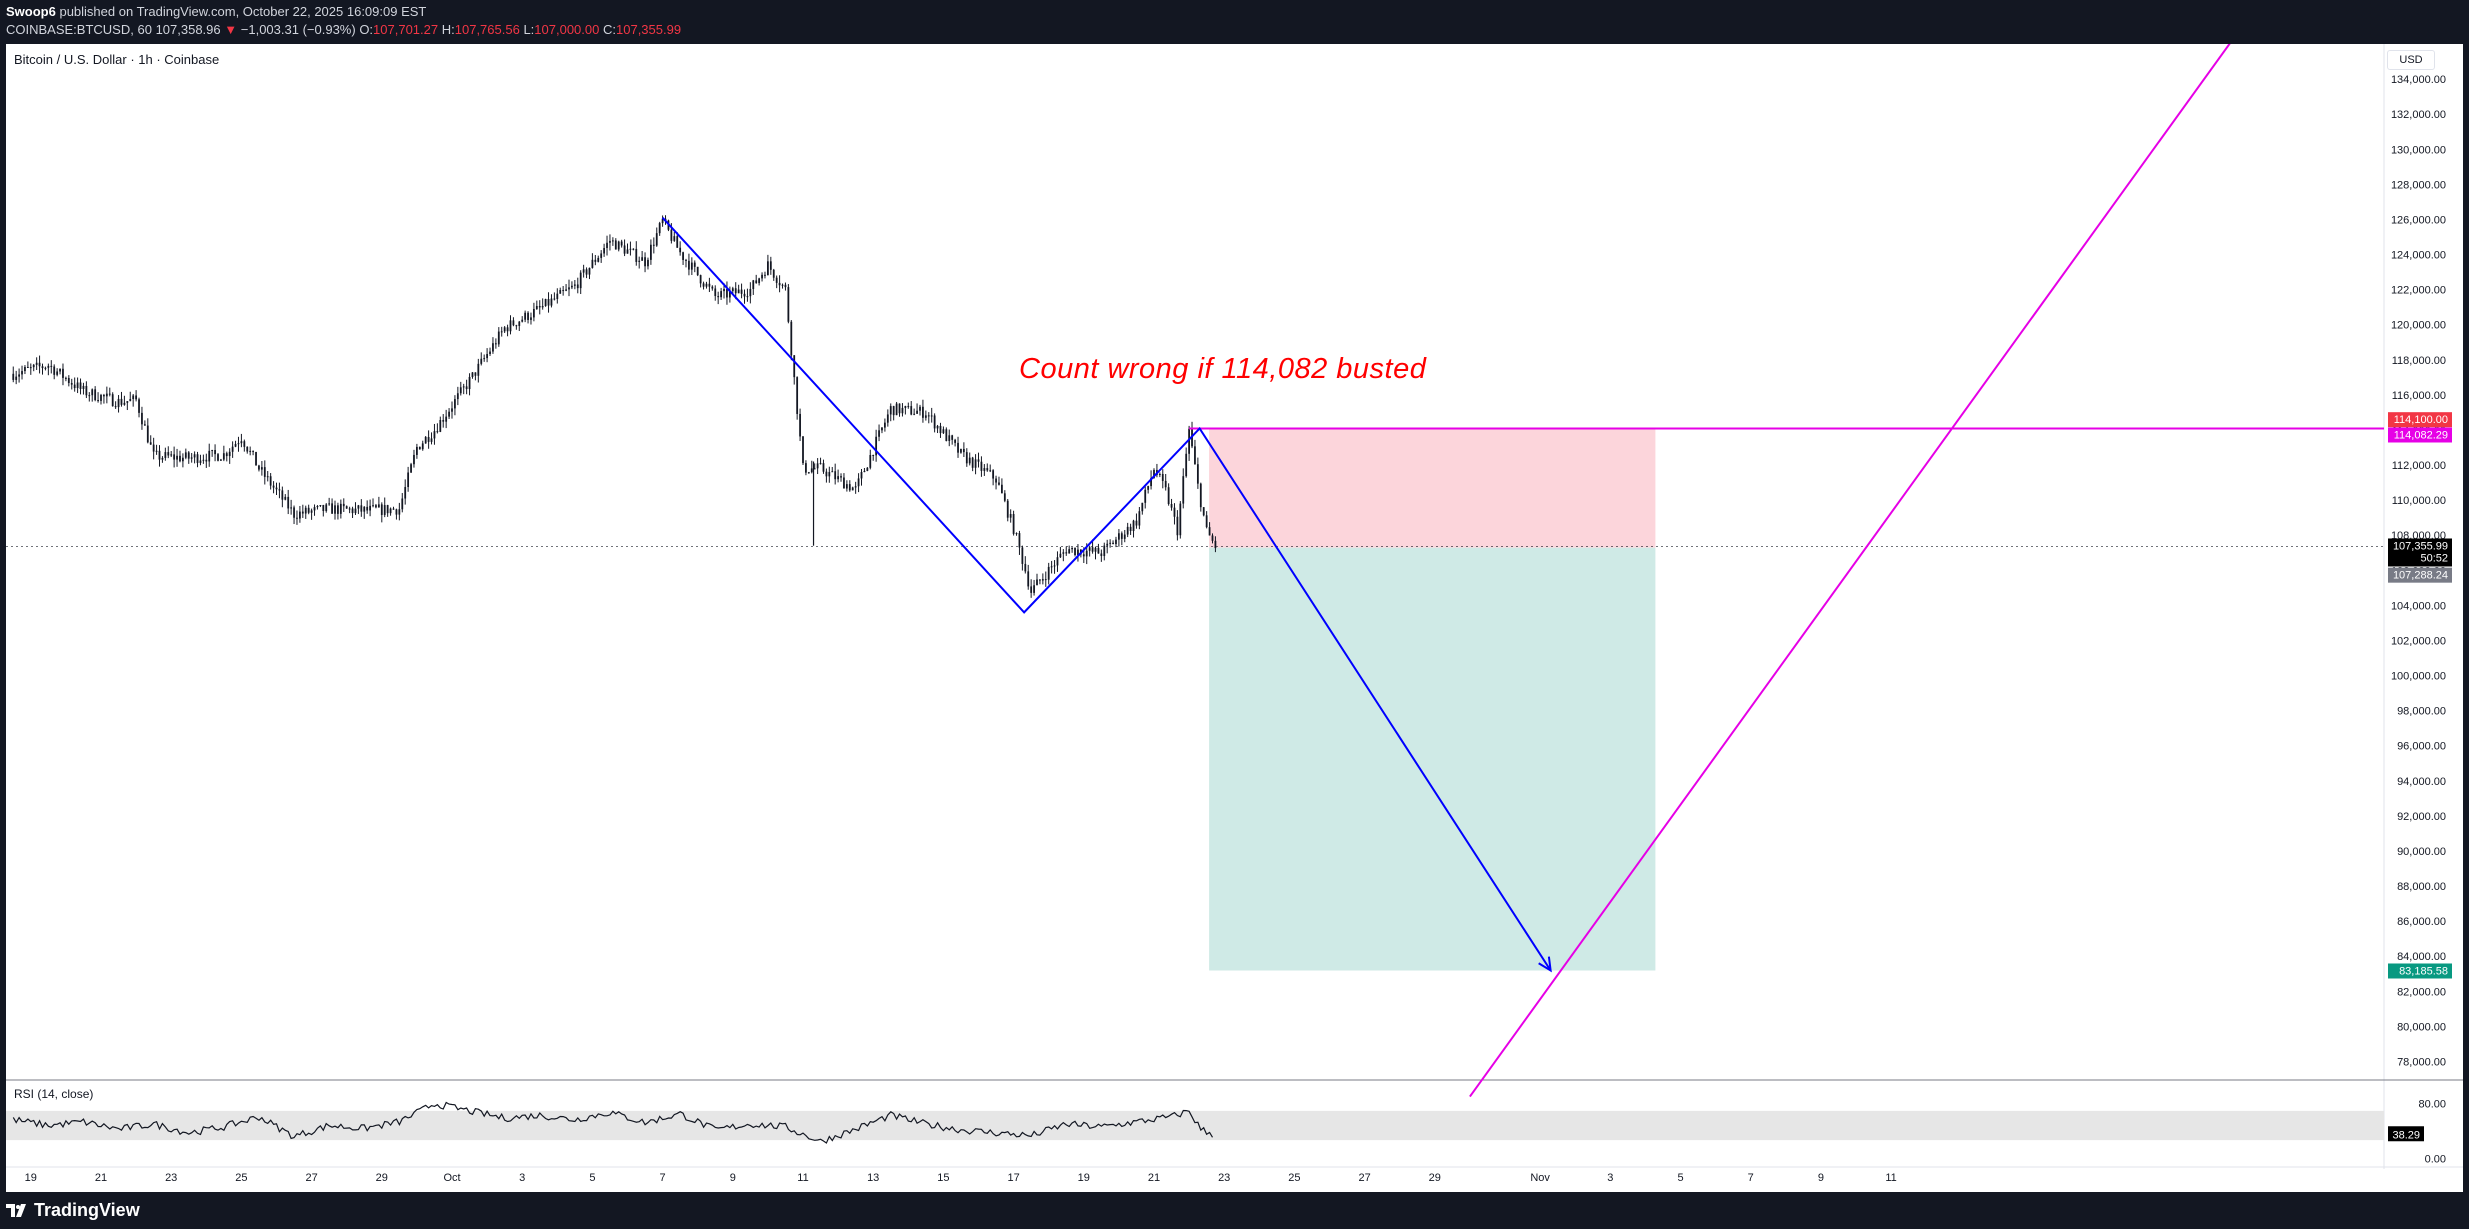 The height and width of the screenshot is (1229, 2469). Describe the element at coordinates (1223, 369) in the screenshot. I see `annotation-text: Count wrong if 114,082 busted` at that location.